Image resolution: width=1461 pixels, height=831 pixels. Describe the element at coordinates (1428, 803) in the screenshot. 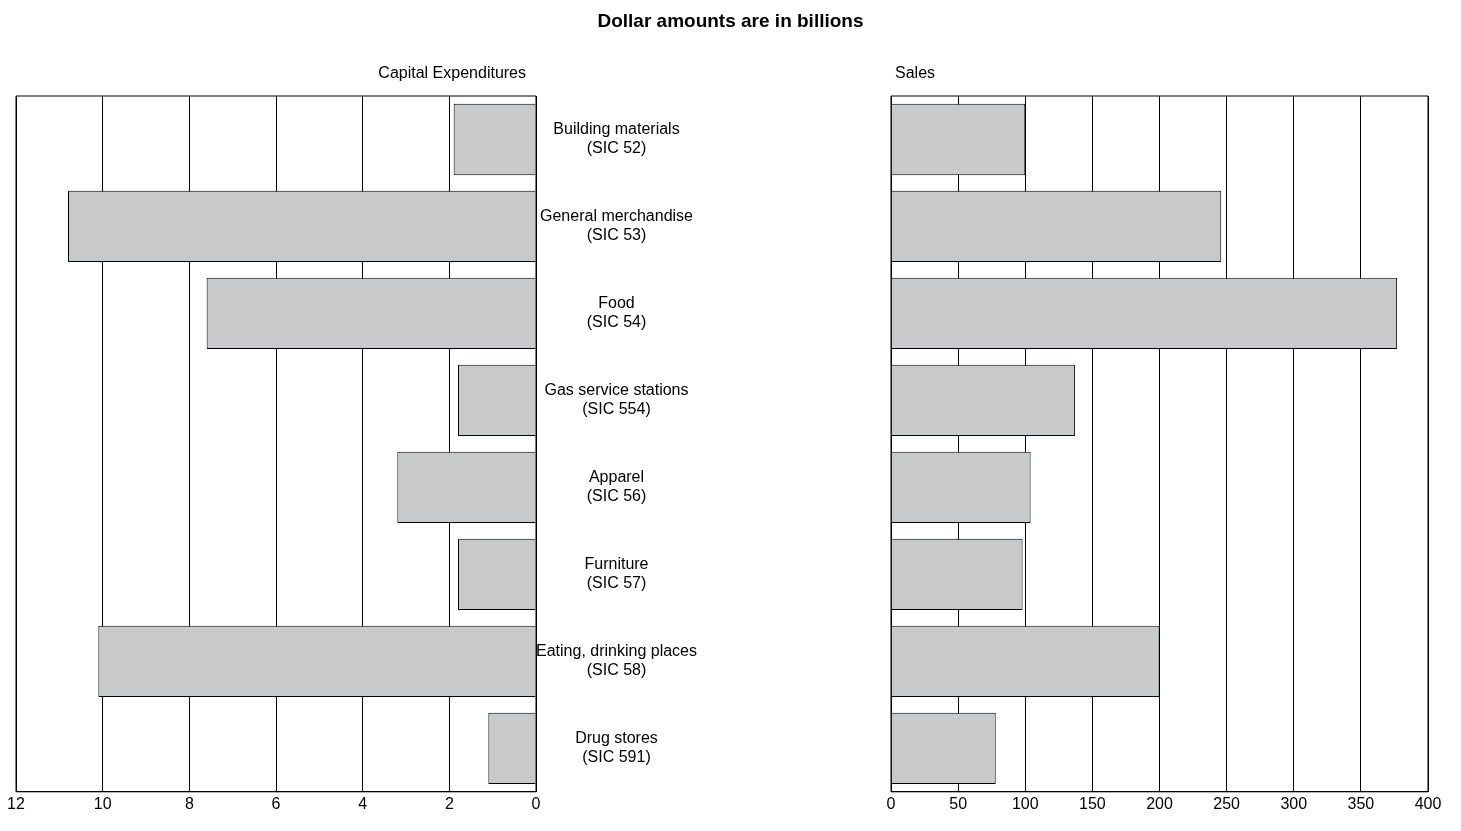

I see `x-tick-label: 400` at that location.